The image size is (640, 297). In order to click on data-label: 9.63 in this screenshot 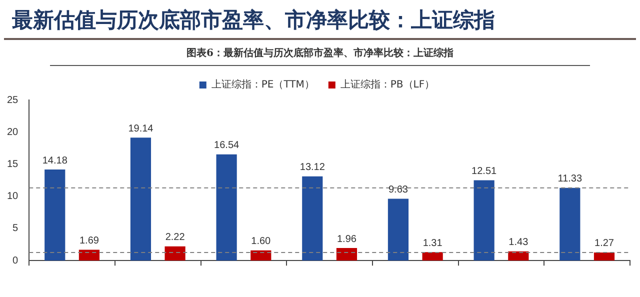, I will do `click(398, 190)`.